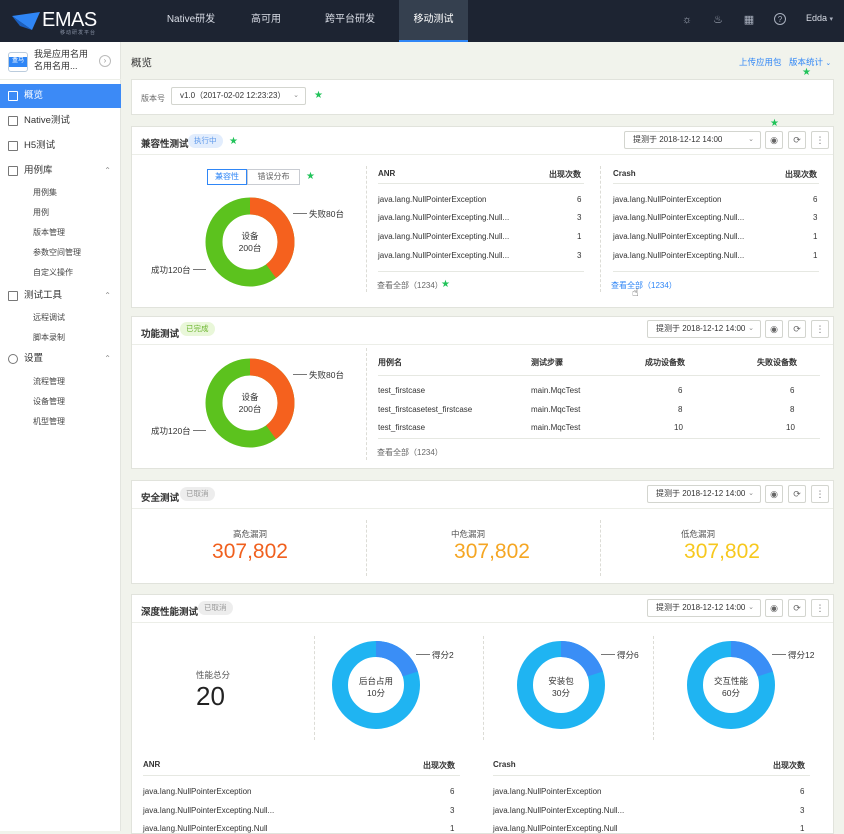 Image resolution: width=844 pixels, height=834 pixels. Describe the element at coordinates (250, 409) in the screenshot. I see `donut-total: 200台` at that location.